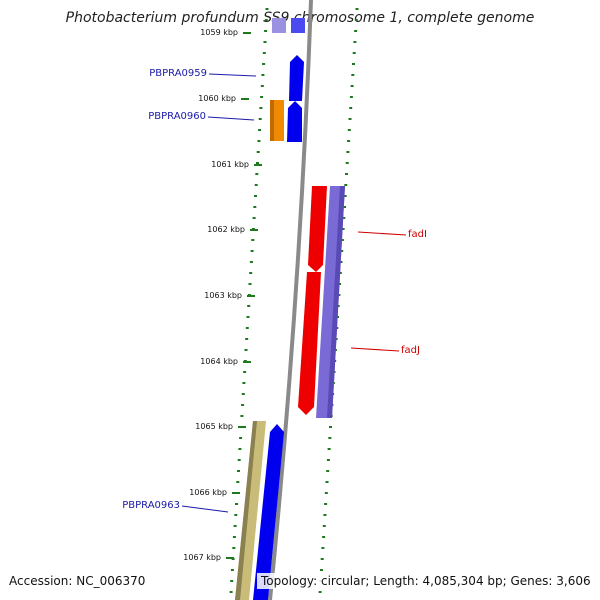 The image size is (600, 600). What do you see at coordinates (317, 229) in the screenshot?
I see `gene-fadi` at bounding box center [317, 229].